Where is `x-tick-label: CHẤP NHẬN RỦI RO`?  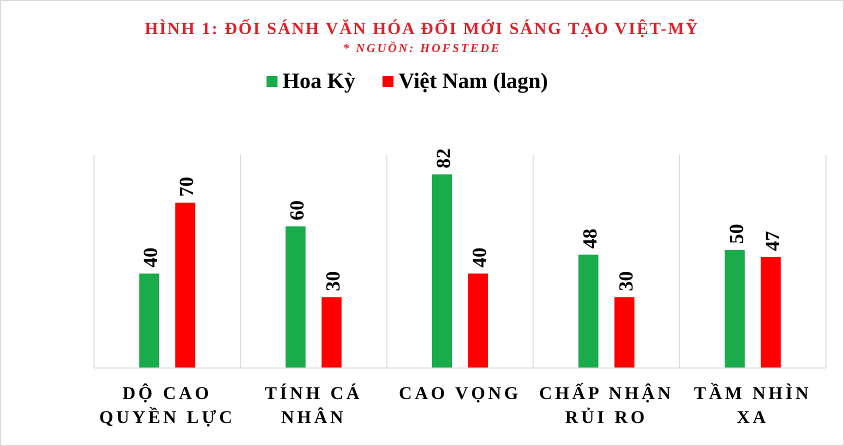
x-tick-label: CHẤP NHẬN RỦI RO is located at coordinates (606, 404).